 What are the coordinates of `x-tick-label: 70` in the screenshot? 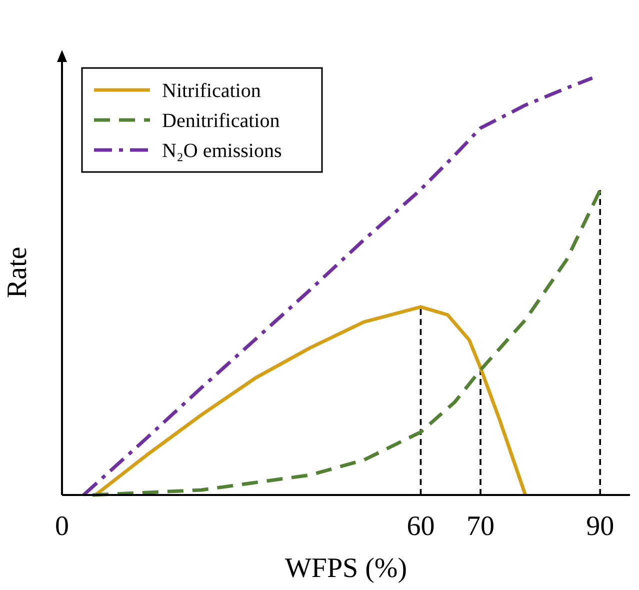 It's located at (480, 526).